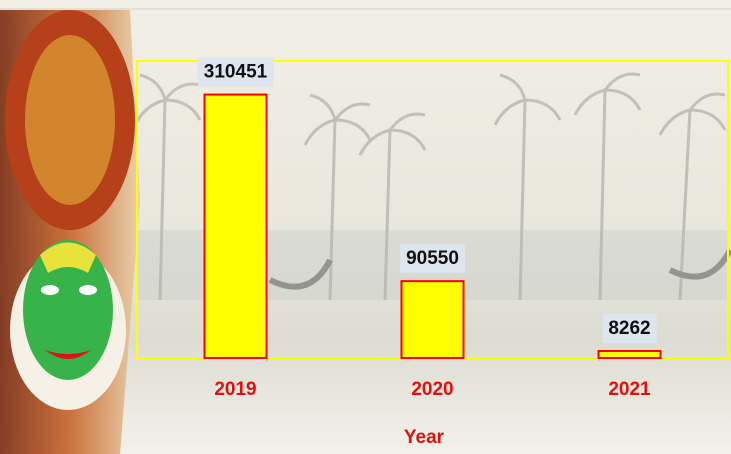  I want to click on value-label: 310451, so click(236, 72).